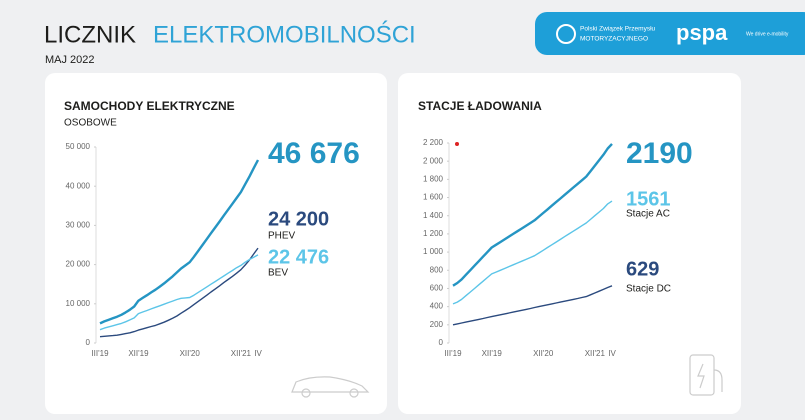 The image size is (805, 420). What do you see at coordinates (437, 288) in the screenshot?
I see `y-tick-label: 600` at bounding box center [437, 288].